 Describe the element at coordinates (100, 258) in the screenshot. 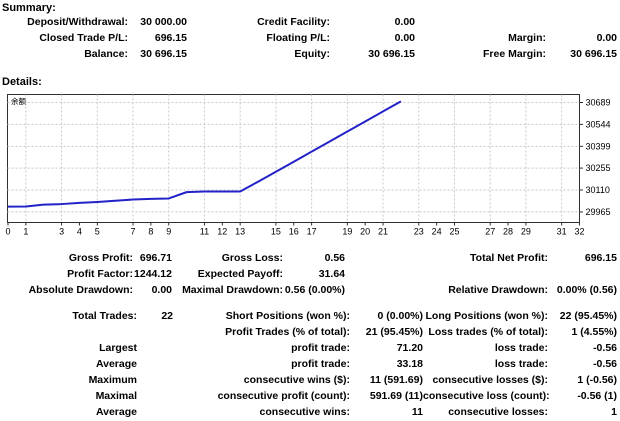

I see `stat-label: Gross Profit:` at that location.